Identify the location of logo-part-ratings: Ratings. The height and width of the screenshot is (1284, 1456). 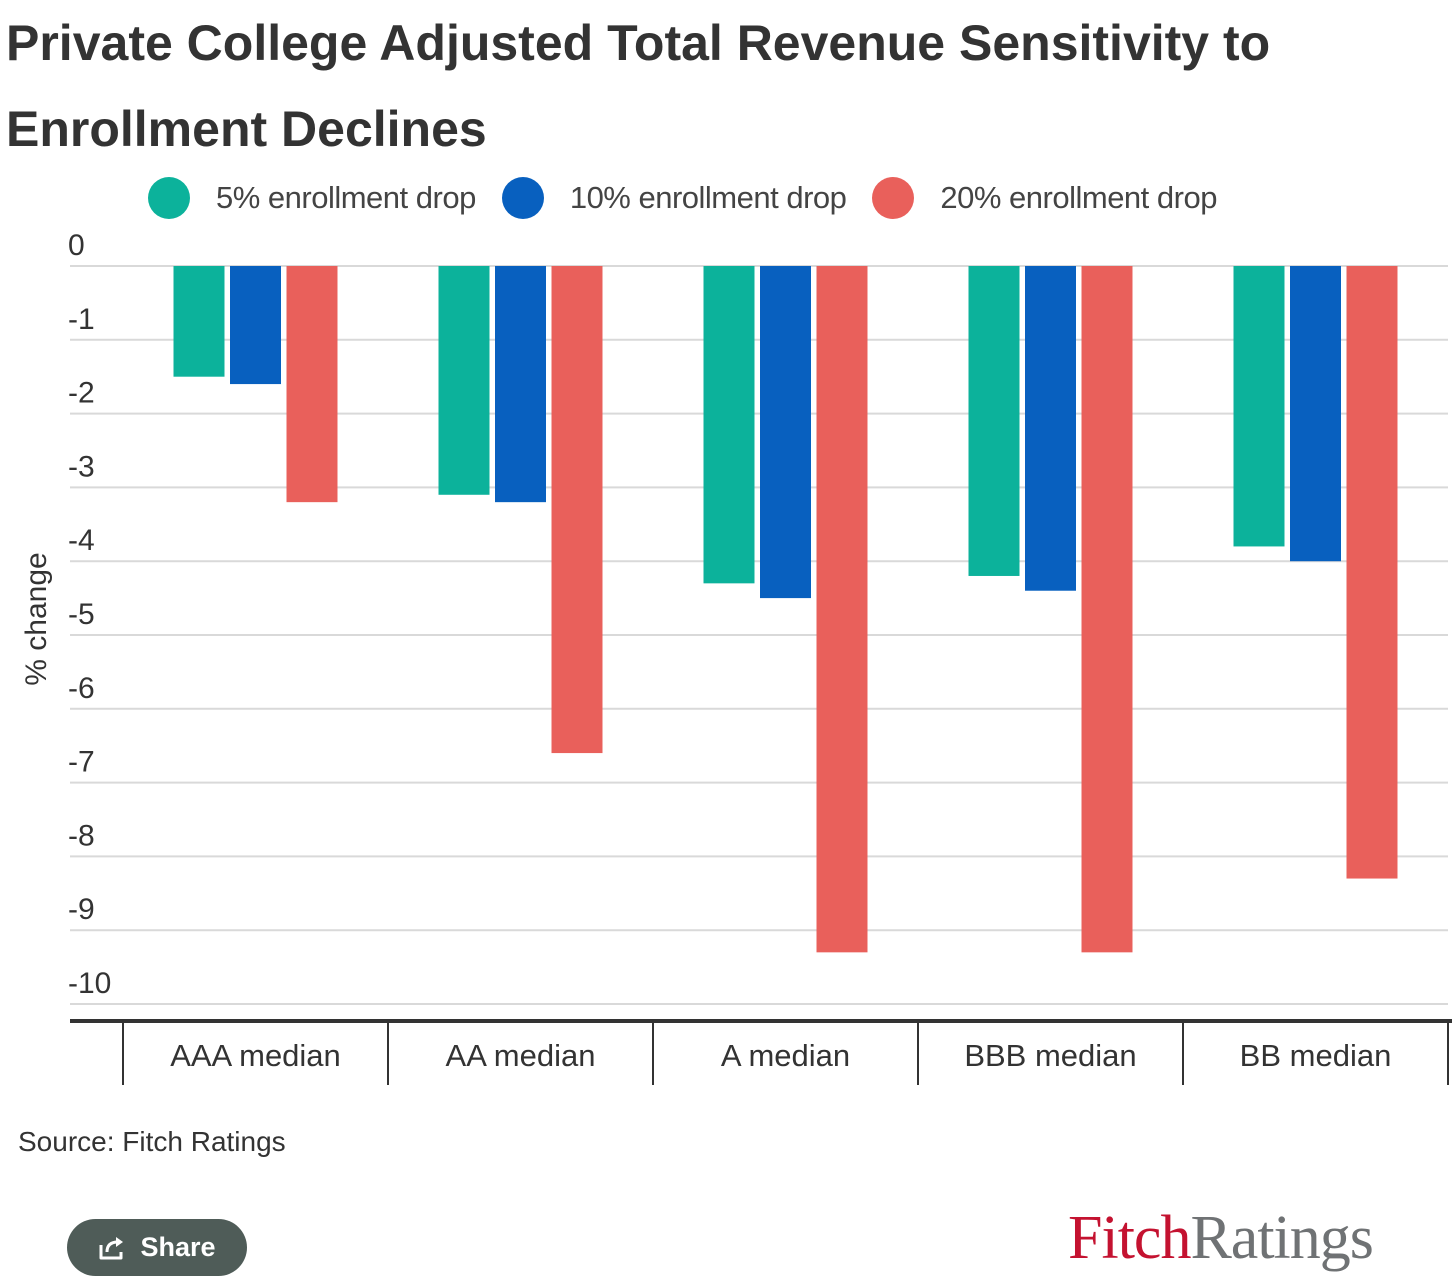
(1281, 1238).